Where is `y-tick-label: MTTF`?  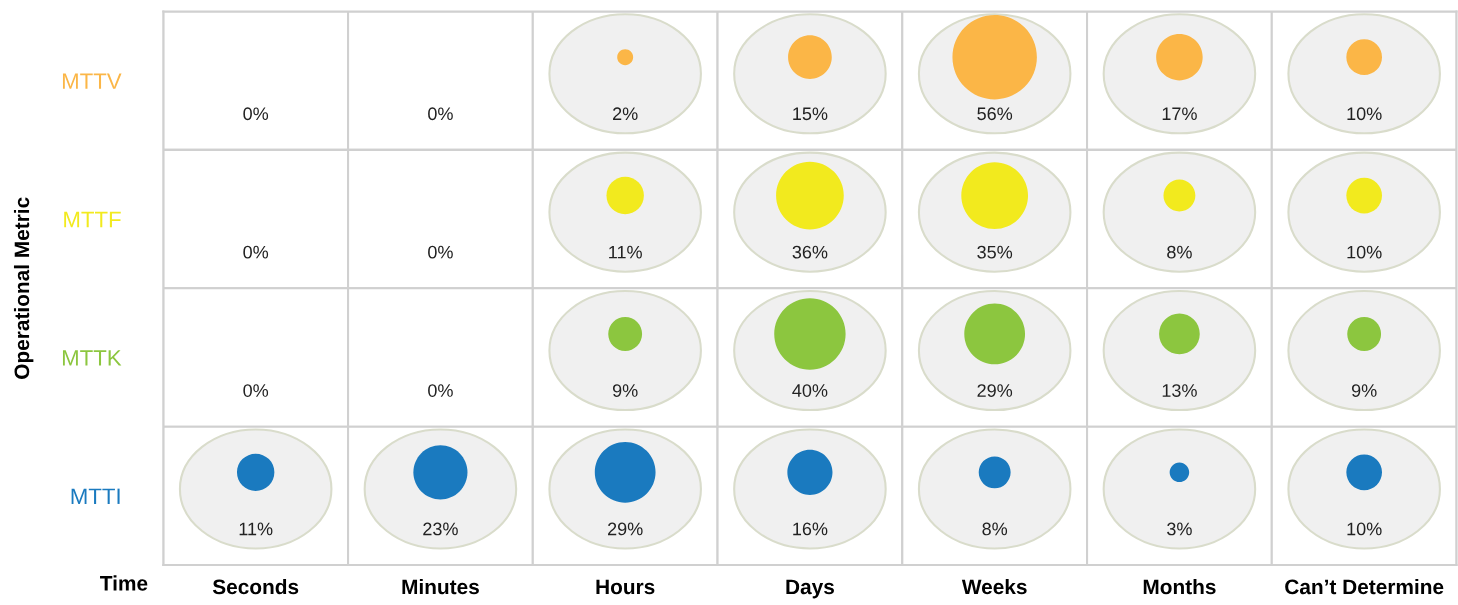
y-tick-label: MTTF is located at coordinates (92, 219).